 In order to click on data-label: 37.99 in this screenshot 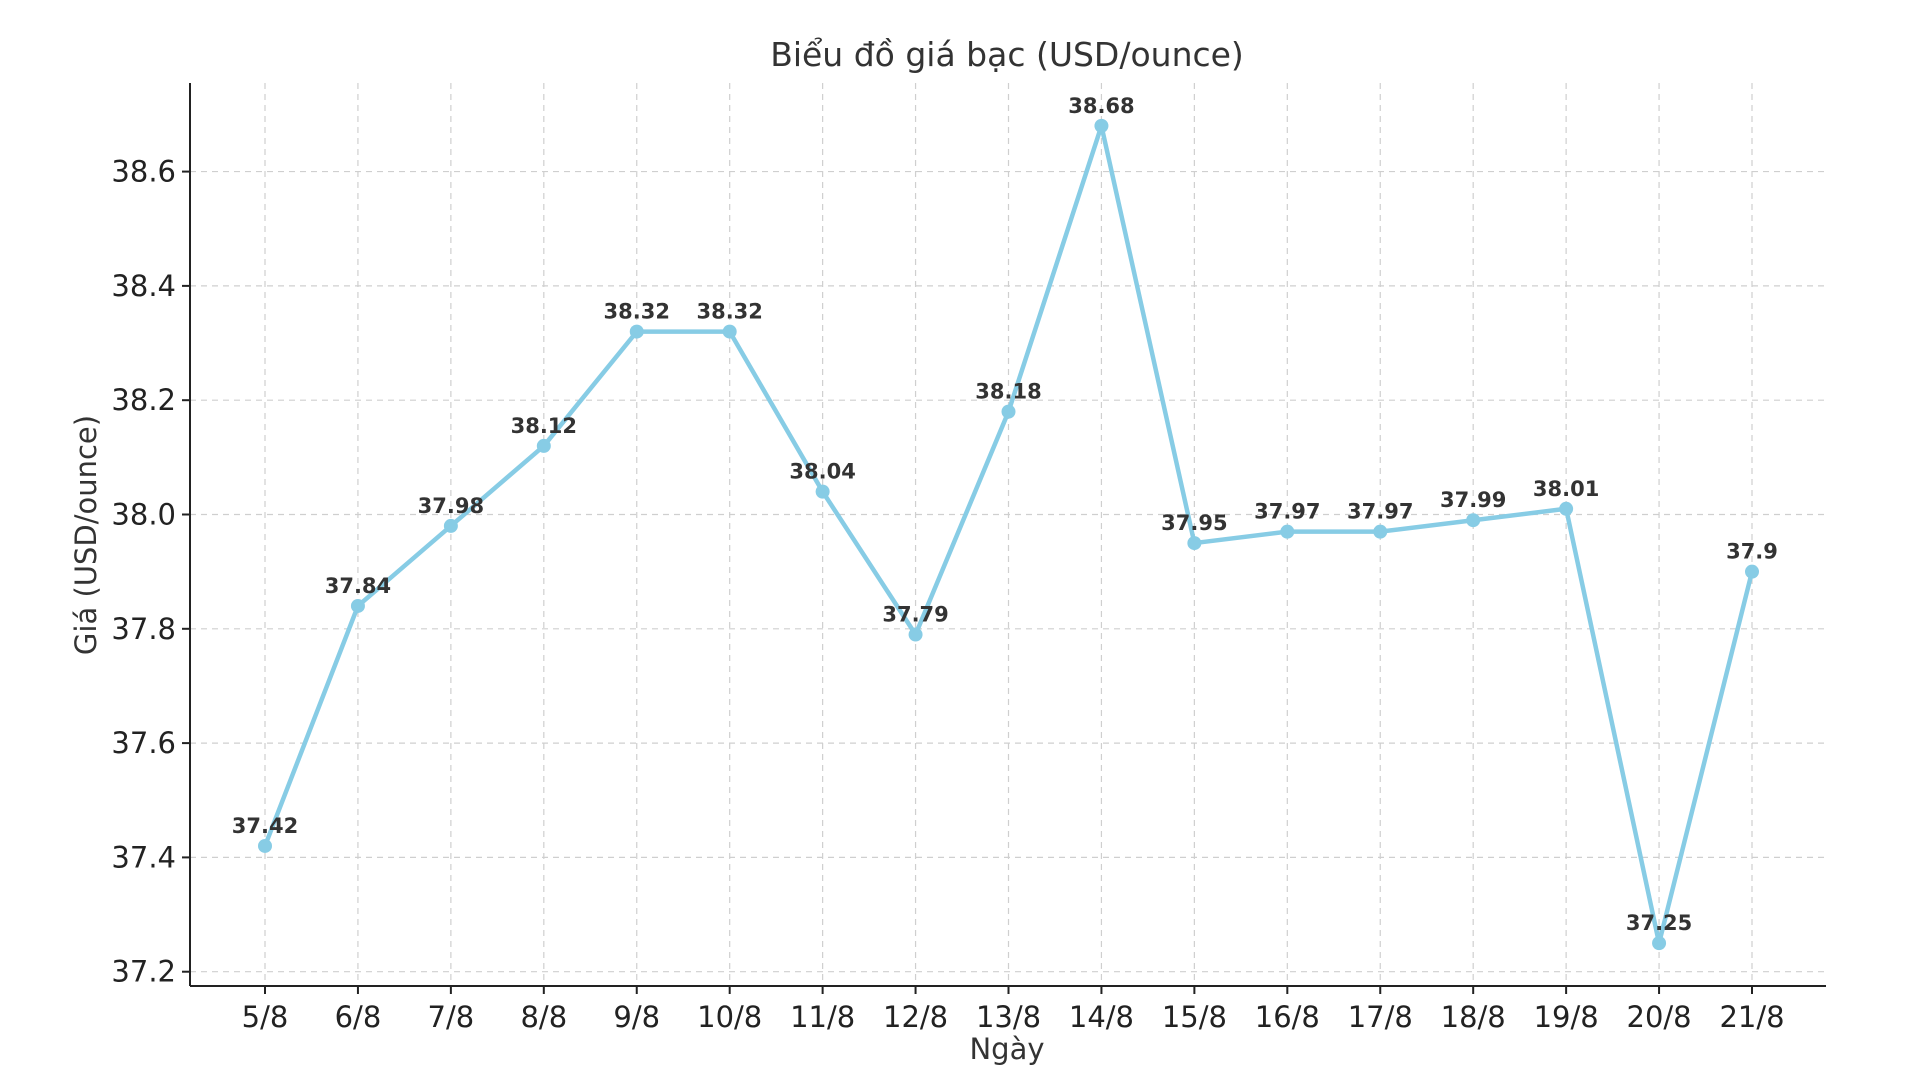, I will do `click(1473, 500)`.